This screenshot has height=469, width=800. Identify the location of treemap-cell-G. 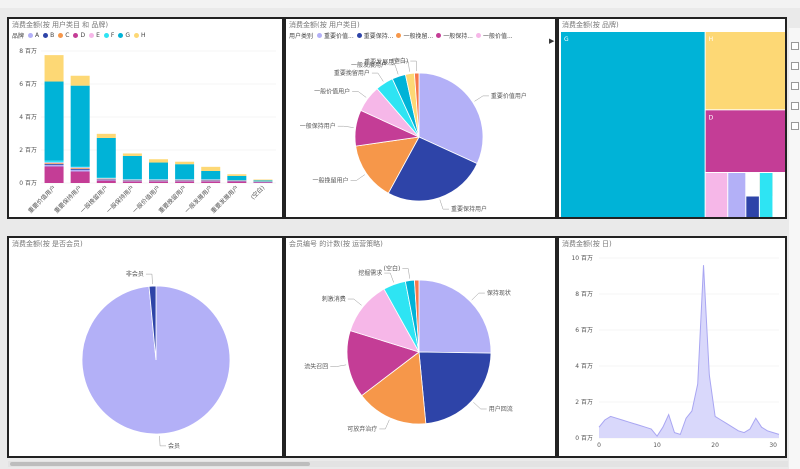
(633, 124).